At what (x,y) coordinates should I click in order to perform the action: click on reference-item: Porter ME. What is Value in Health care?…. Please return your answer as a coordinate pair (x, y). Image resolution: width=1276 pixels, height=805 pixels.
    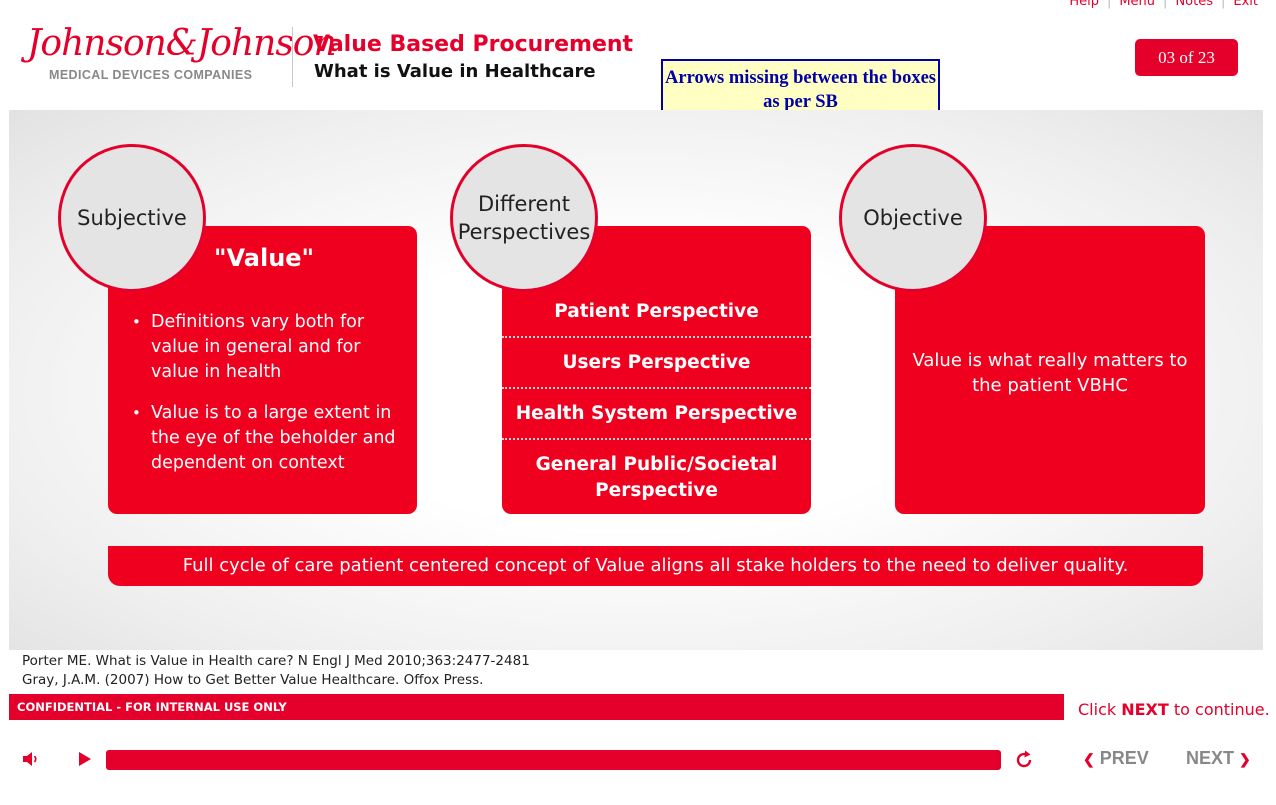
    Looking at the image, I should click on (276, 661).